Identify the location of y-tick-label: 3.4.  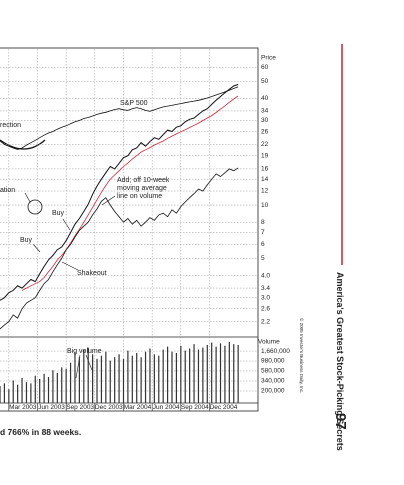
(265, 288).